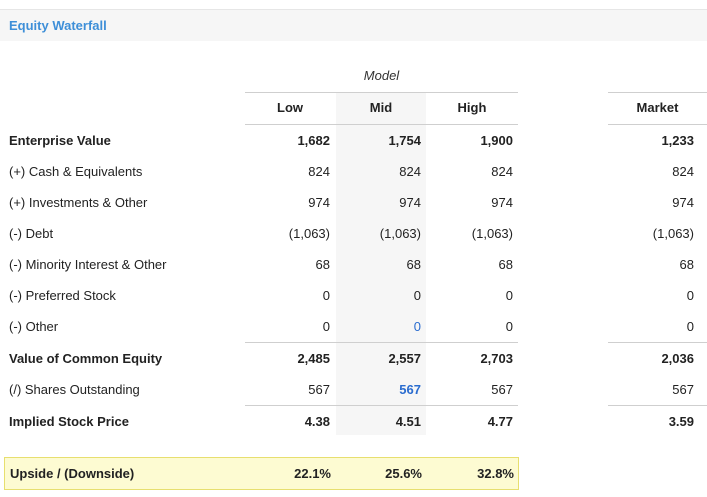 The image size is (707, 497). I want to click on value-mid: 974, so click(410, 202).